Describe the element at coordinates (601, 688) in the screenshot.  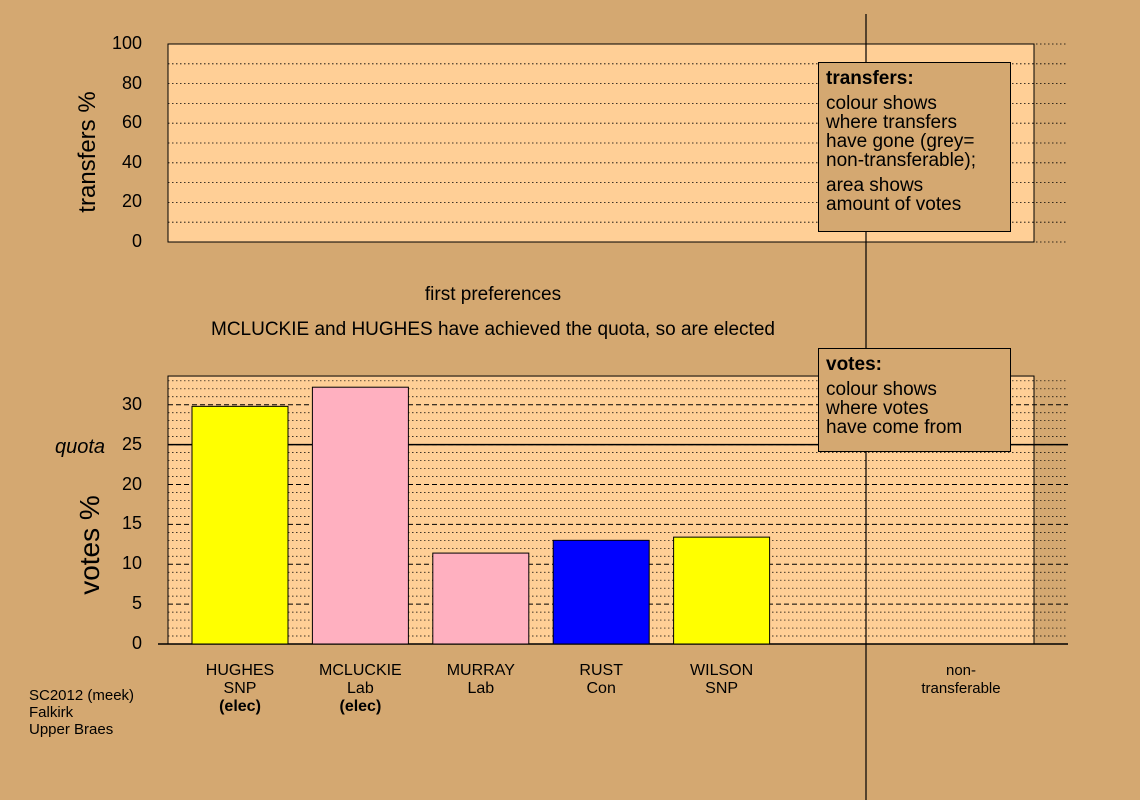
I see `candidate-party: Con` at that location.